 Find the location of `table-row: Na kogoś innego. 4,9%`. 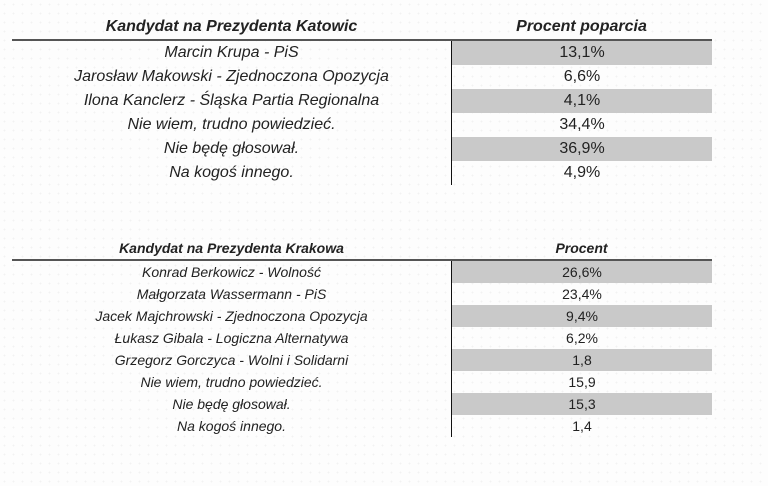

table-row: Na kogoś innego. 4,9% is located at coordinates (362, 173).